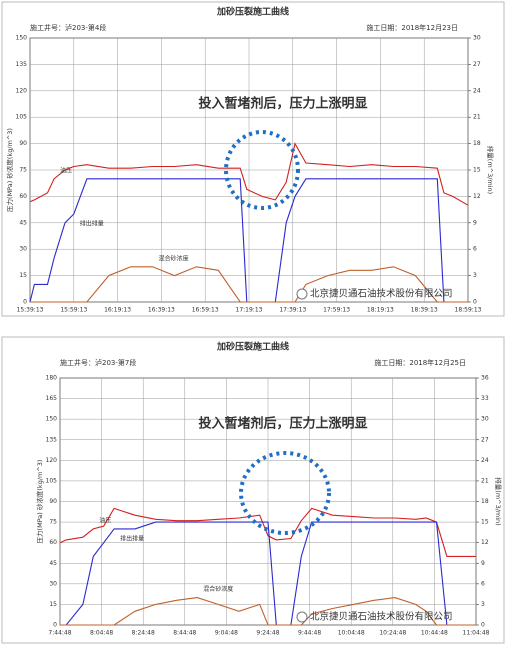  Describe the element at coordinates (205, 310) in the screenshot. I see `x-tick-label: 16:59:13` at that location.